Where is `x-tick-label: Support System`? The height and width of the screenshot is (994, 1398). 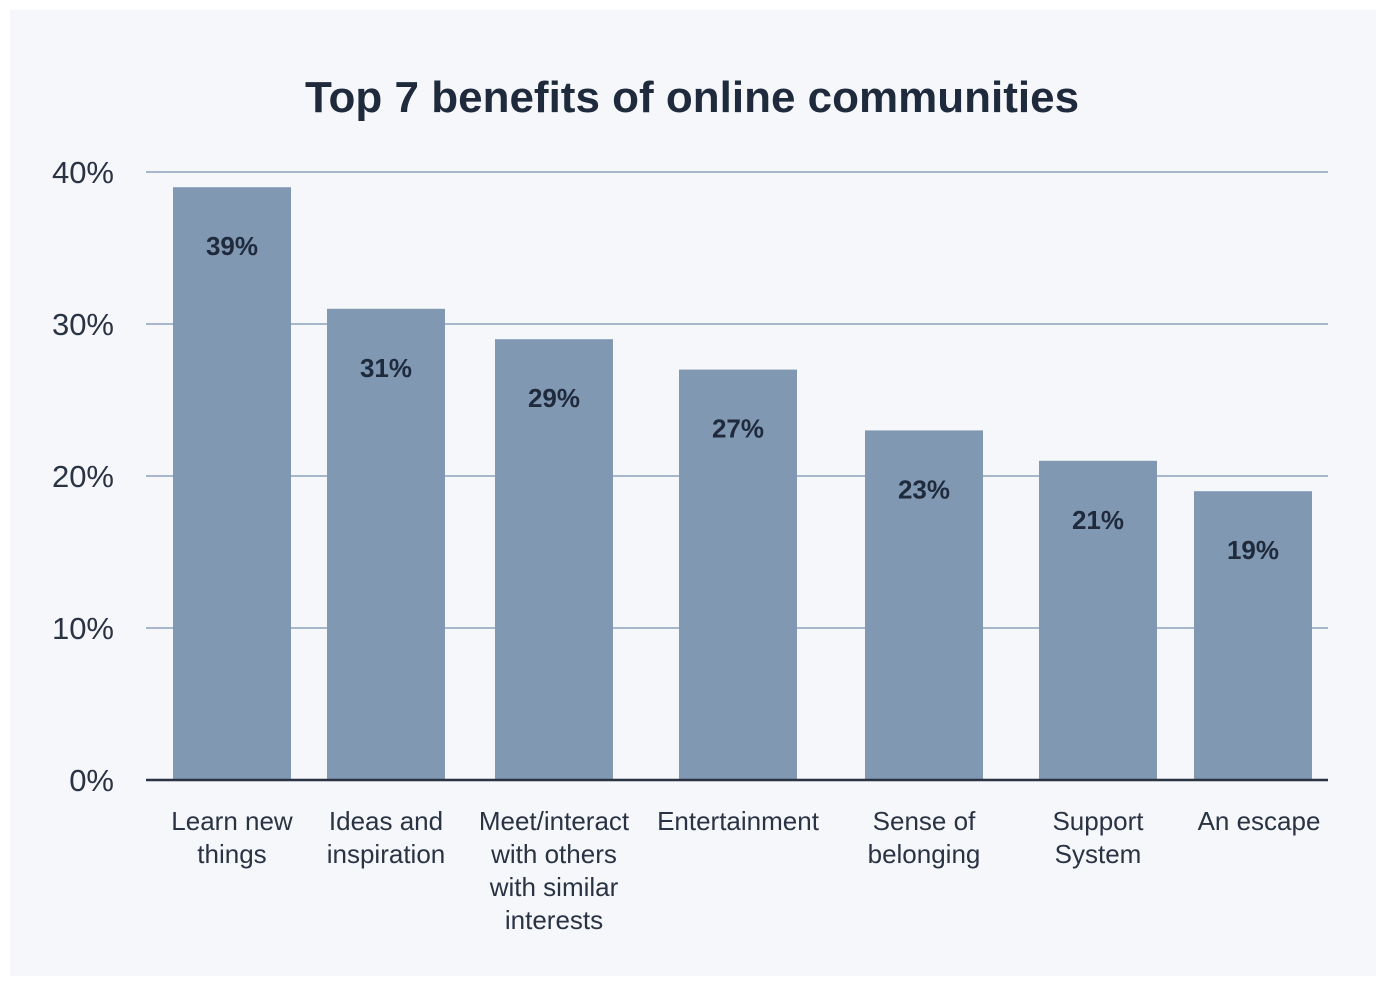 x-tick-label: Support System is located at coordinates (1098, 837).